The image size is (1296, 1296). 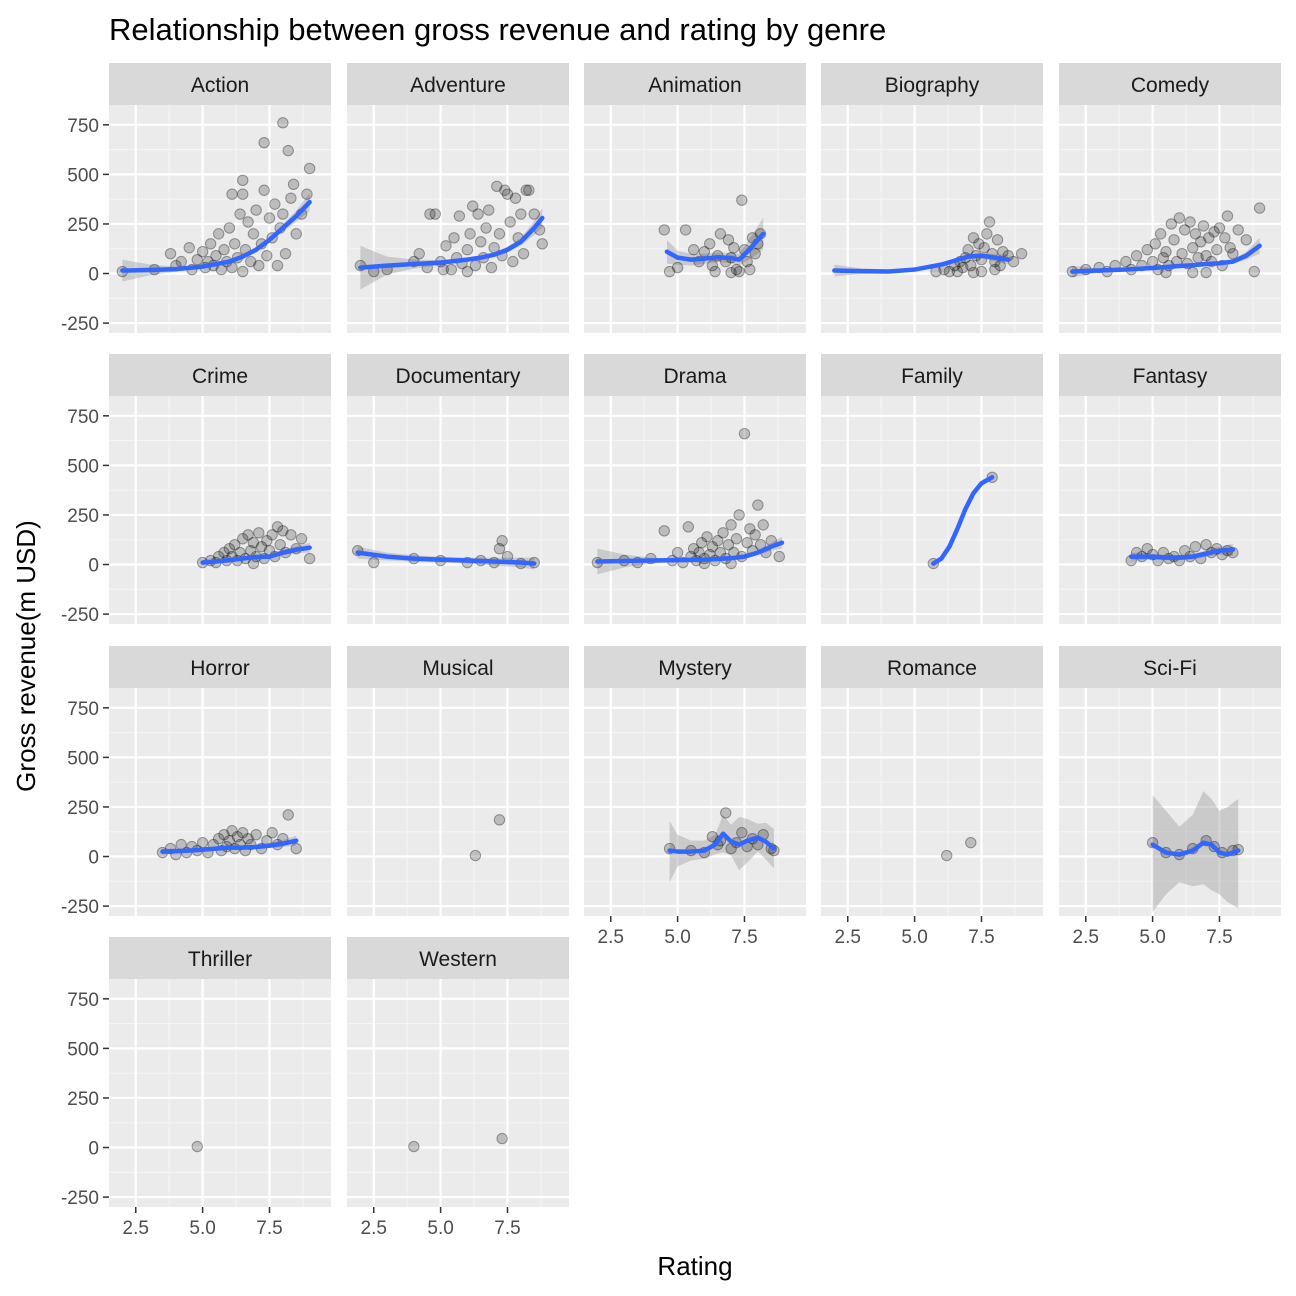 What do you see at coordinates (458, 1088) in the screenshot?
I see `facet-western: Western 2.5 5.0 7.5` at bounding box center [458, 1088].